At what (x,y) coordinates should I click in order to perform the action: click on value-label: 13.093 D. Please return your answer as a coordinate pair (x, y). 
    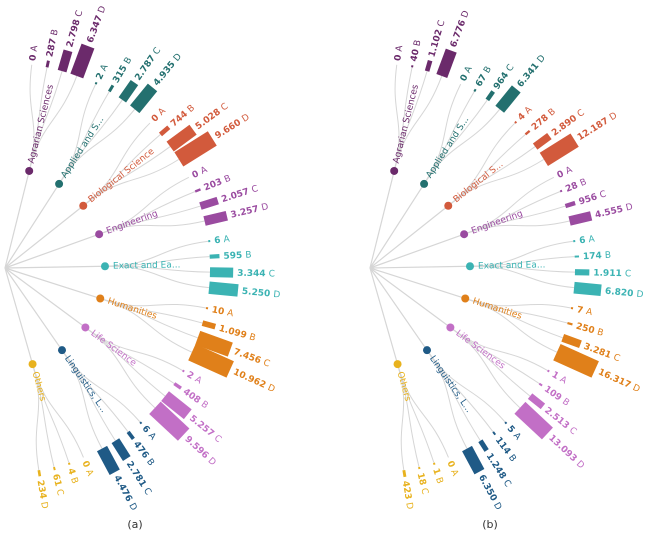
    Looking at the image, I should click on (567, 452).